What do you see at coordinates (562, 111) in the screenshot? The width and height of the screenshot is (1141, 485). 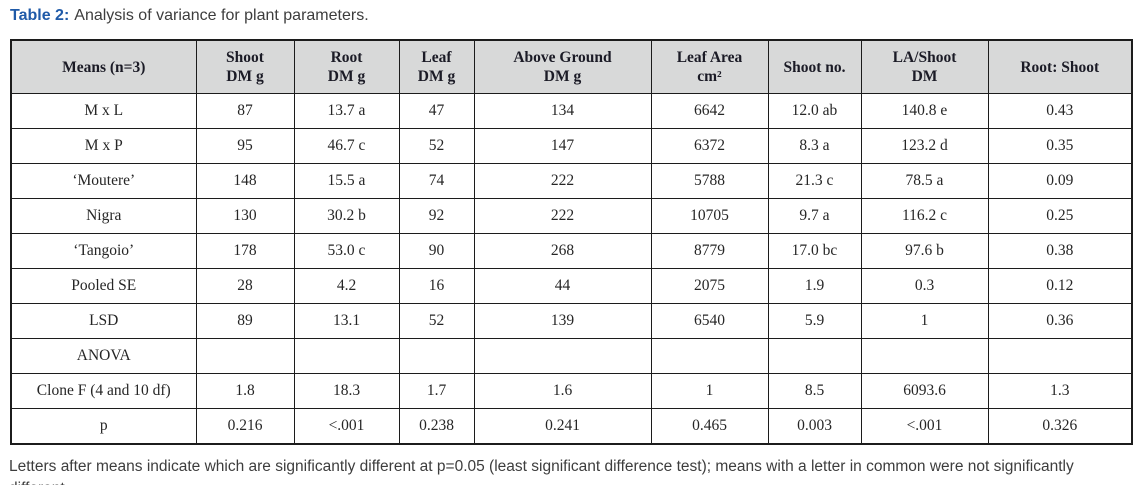 I see `table-cell: 134` at bounding box center [562, 111].